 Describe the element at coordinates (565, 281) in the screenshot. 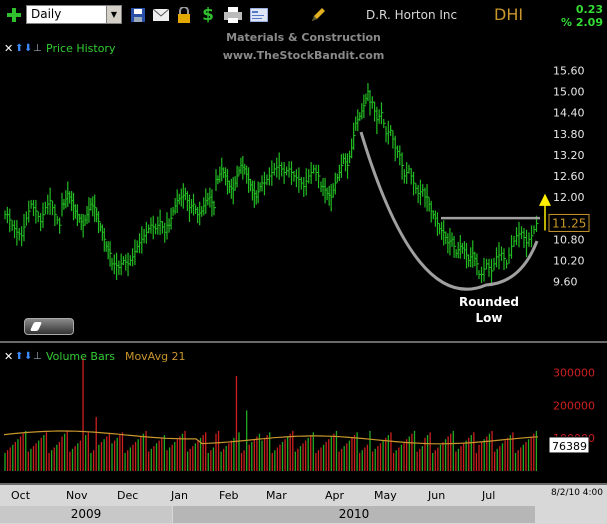

I see `y-tick-label: 9.60` at that location.